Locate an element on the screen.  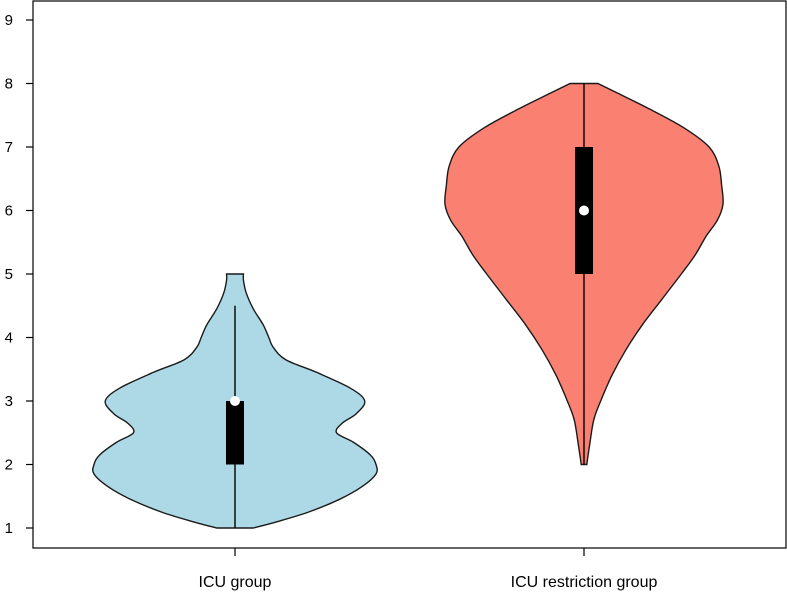
y-tick-label-8: 8 is located at coordinates (9, 84).